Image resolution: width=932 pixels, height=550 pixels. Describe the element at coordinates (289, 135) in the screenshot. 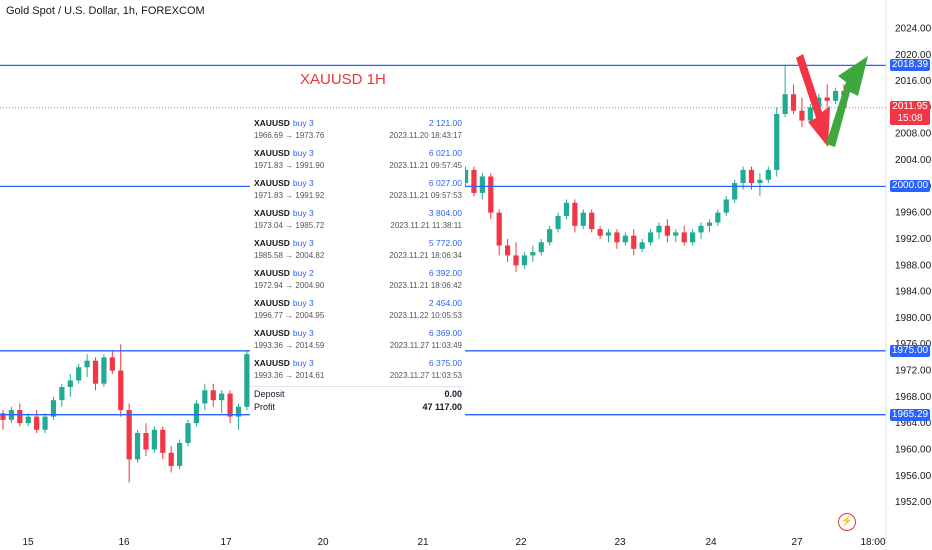

I see `trade-range: 1966.69 → 1973.76` at that location.